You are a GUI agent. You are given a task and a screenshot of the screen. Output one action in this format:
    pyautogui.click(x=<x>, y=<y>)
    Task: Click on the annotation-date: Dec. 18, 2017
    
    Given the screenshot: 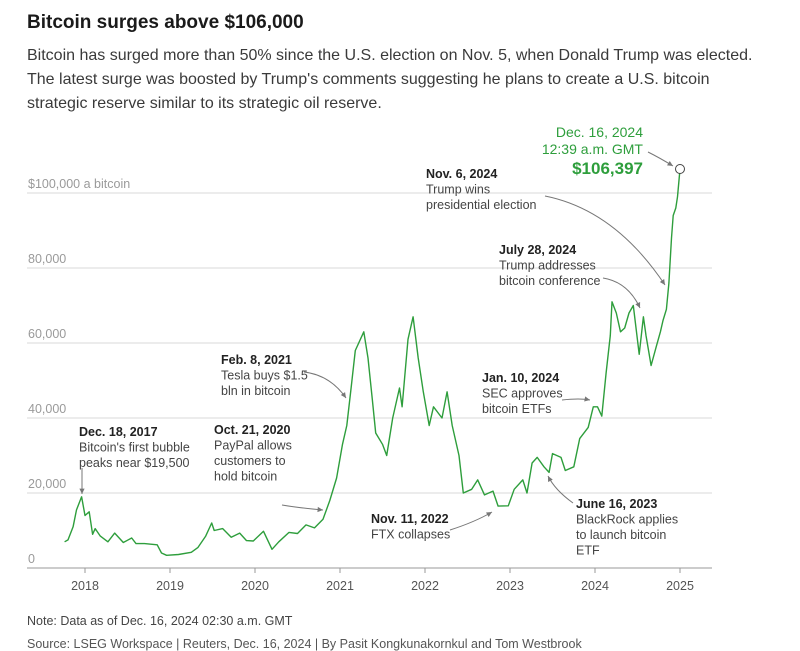 What is the action you would take?
    pyautogui.click(x=118, y=432)
    